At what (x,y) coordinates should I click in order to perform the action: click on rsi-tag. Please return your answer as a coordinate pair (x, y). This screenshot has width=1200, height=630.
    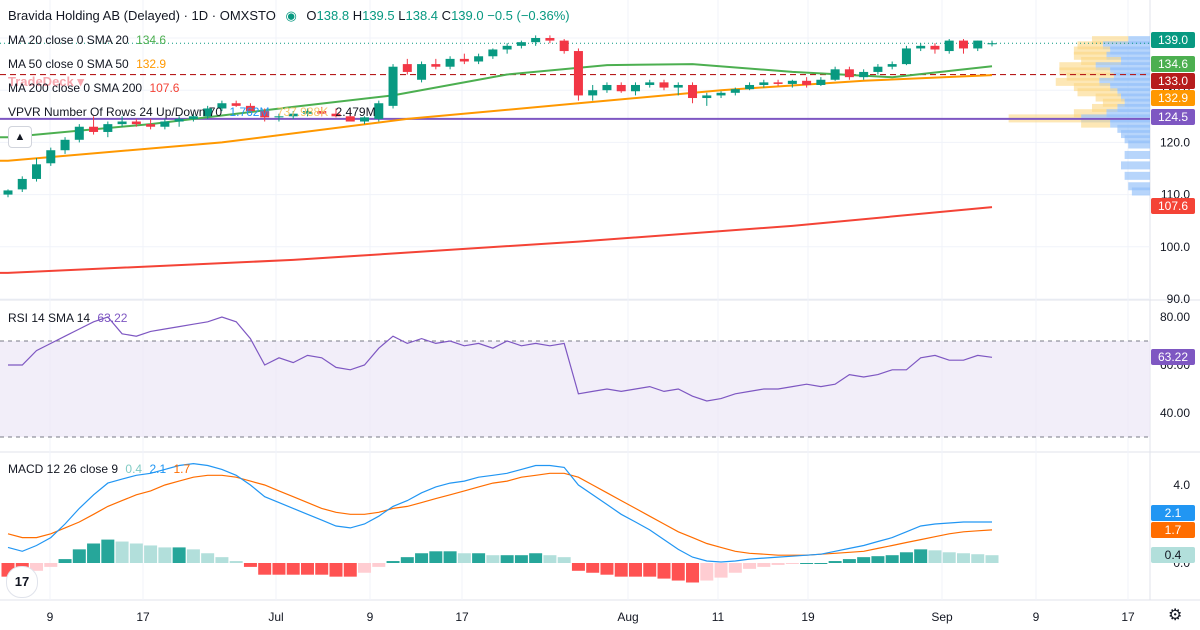
    Looking at the image, I should click on (1173, 357).